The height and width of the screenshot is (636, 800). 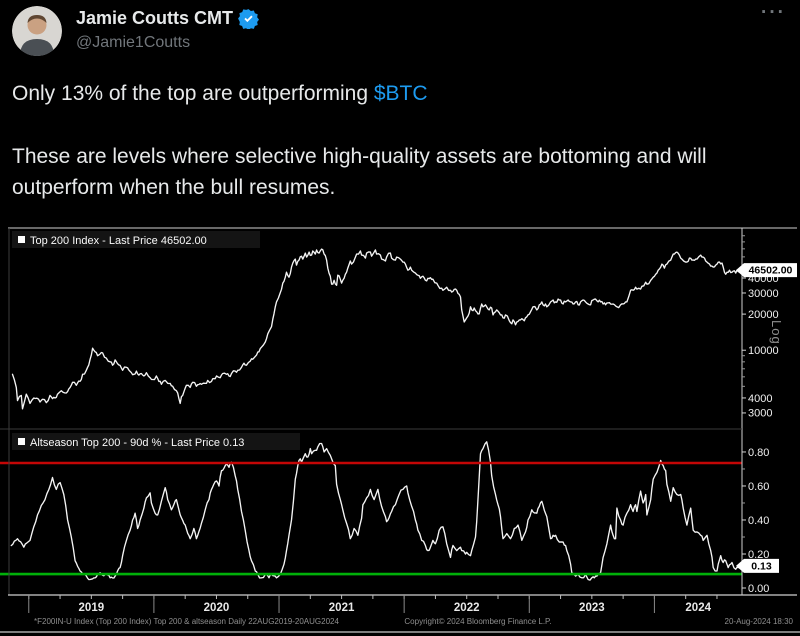 What do you see at coordinates (763, 294) in the screenshot?
I see `y-tick-label-top: 30000` at bounding box center [763, 294].